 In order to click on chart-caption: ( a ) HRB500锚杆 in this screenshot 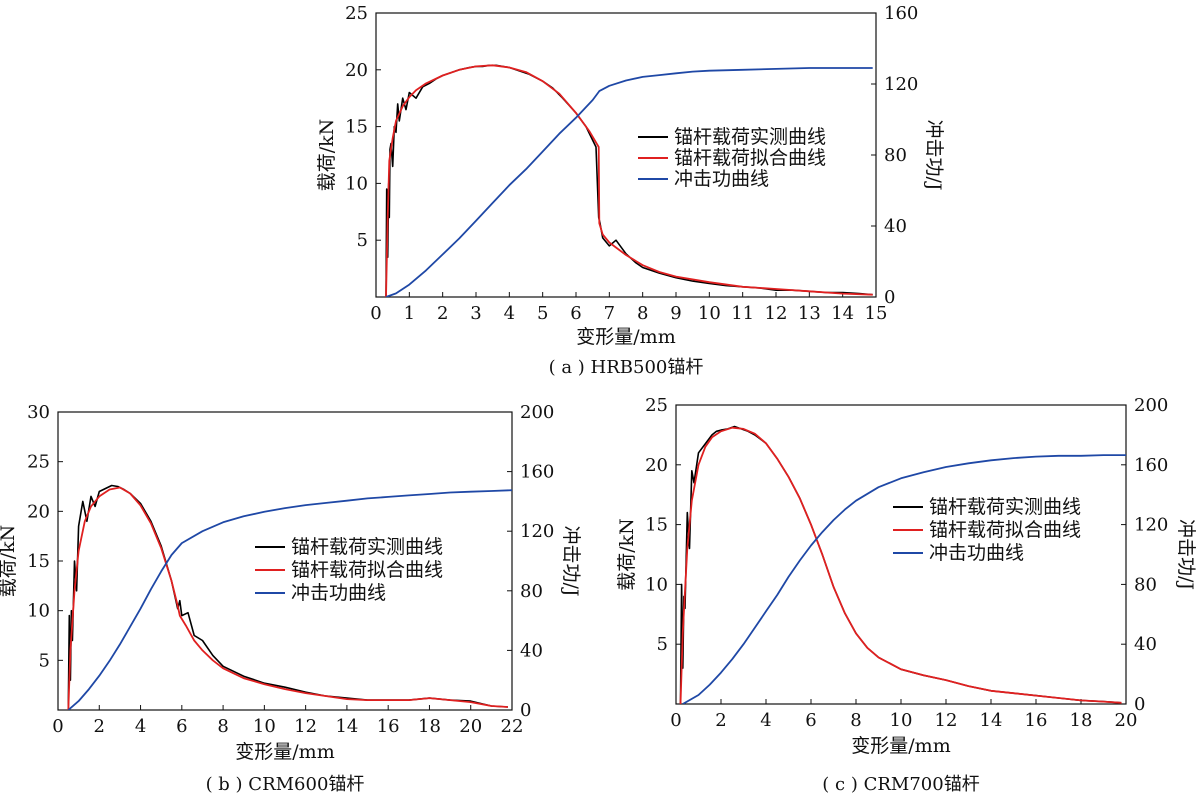, I will do `click(626, 367)`.